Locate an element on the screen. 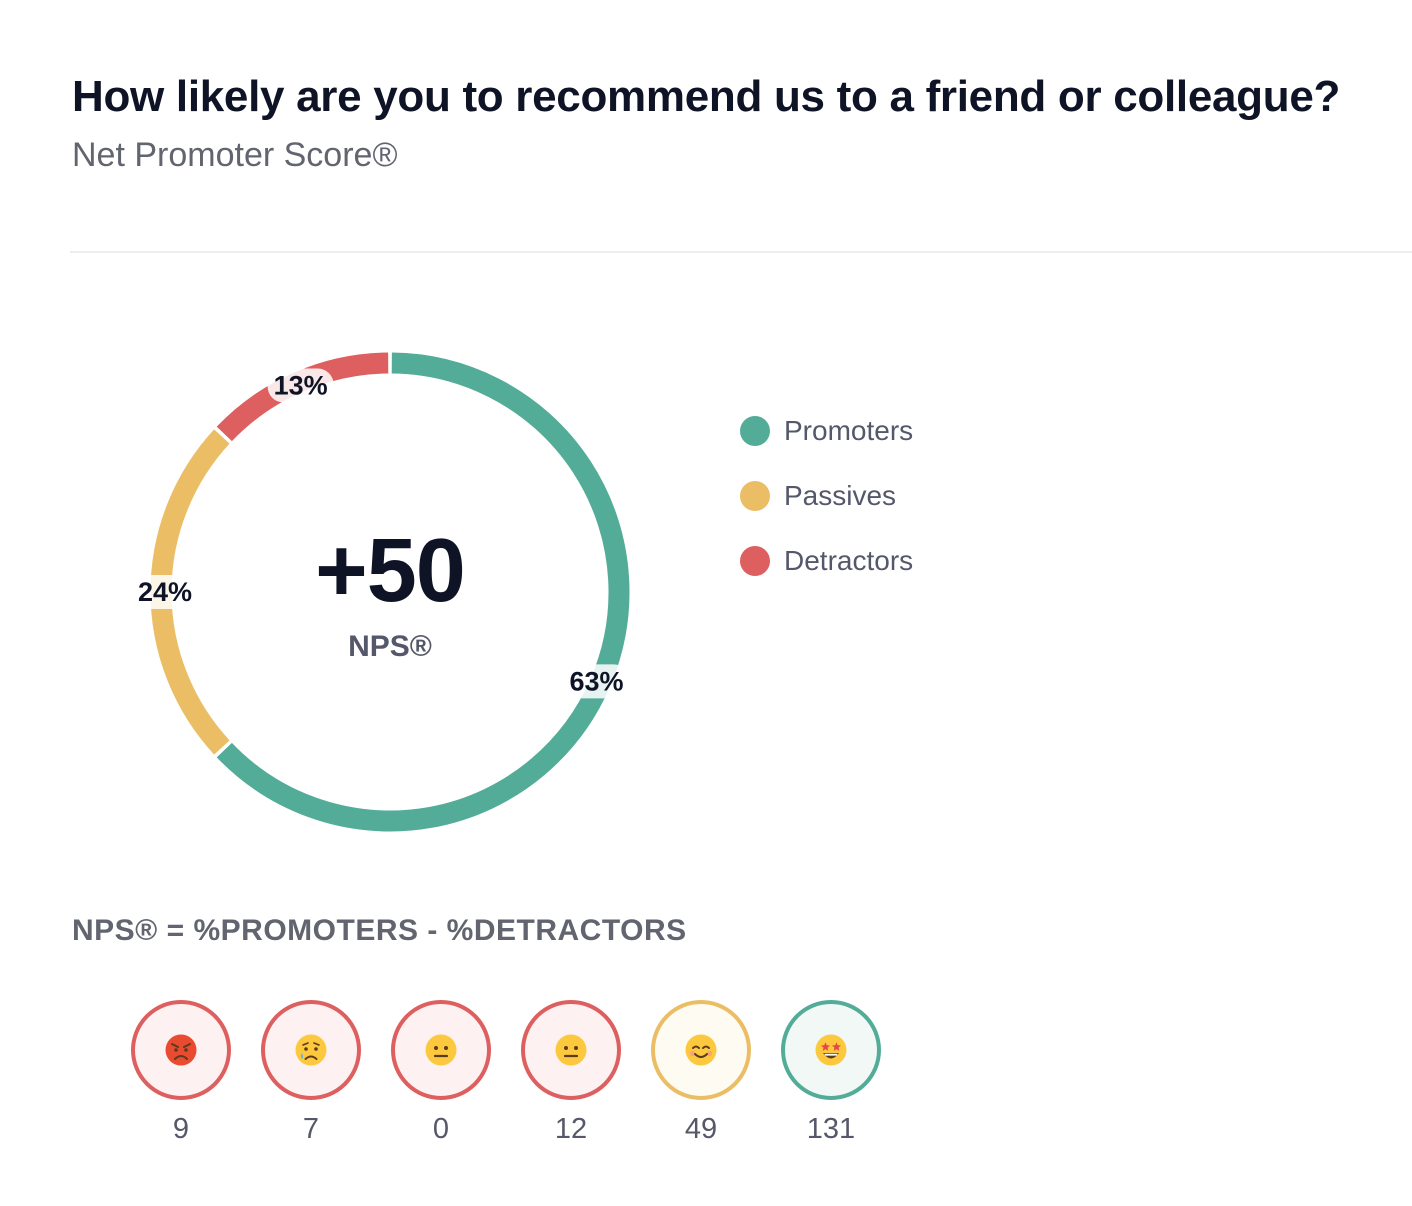  nps-score-value: +50 is located at coordinates (390, 571).